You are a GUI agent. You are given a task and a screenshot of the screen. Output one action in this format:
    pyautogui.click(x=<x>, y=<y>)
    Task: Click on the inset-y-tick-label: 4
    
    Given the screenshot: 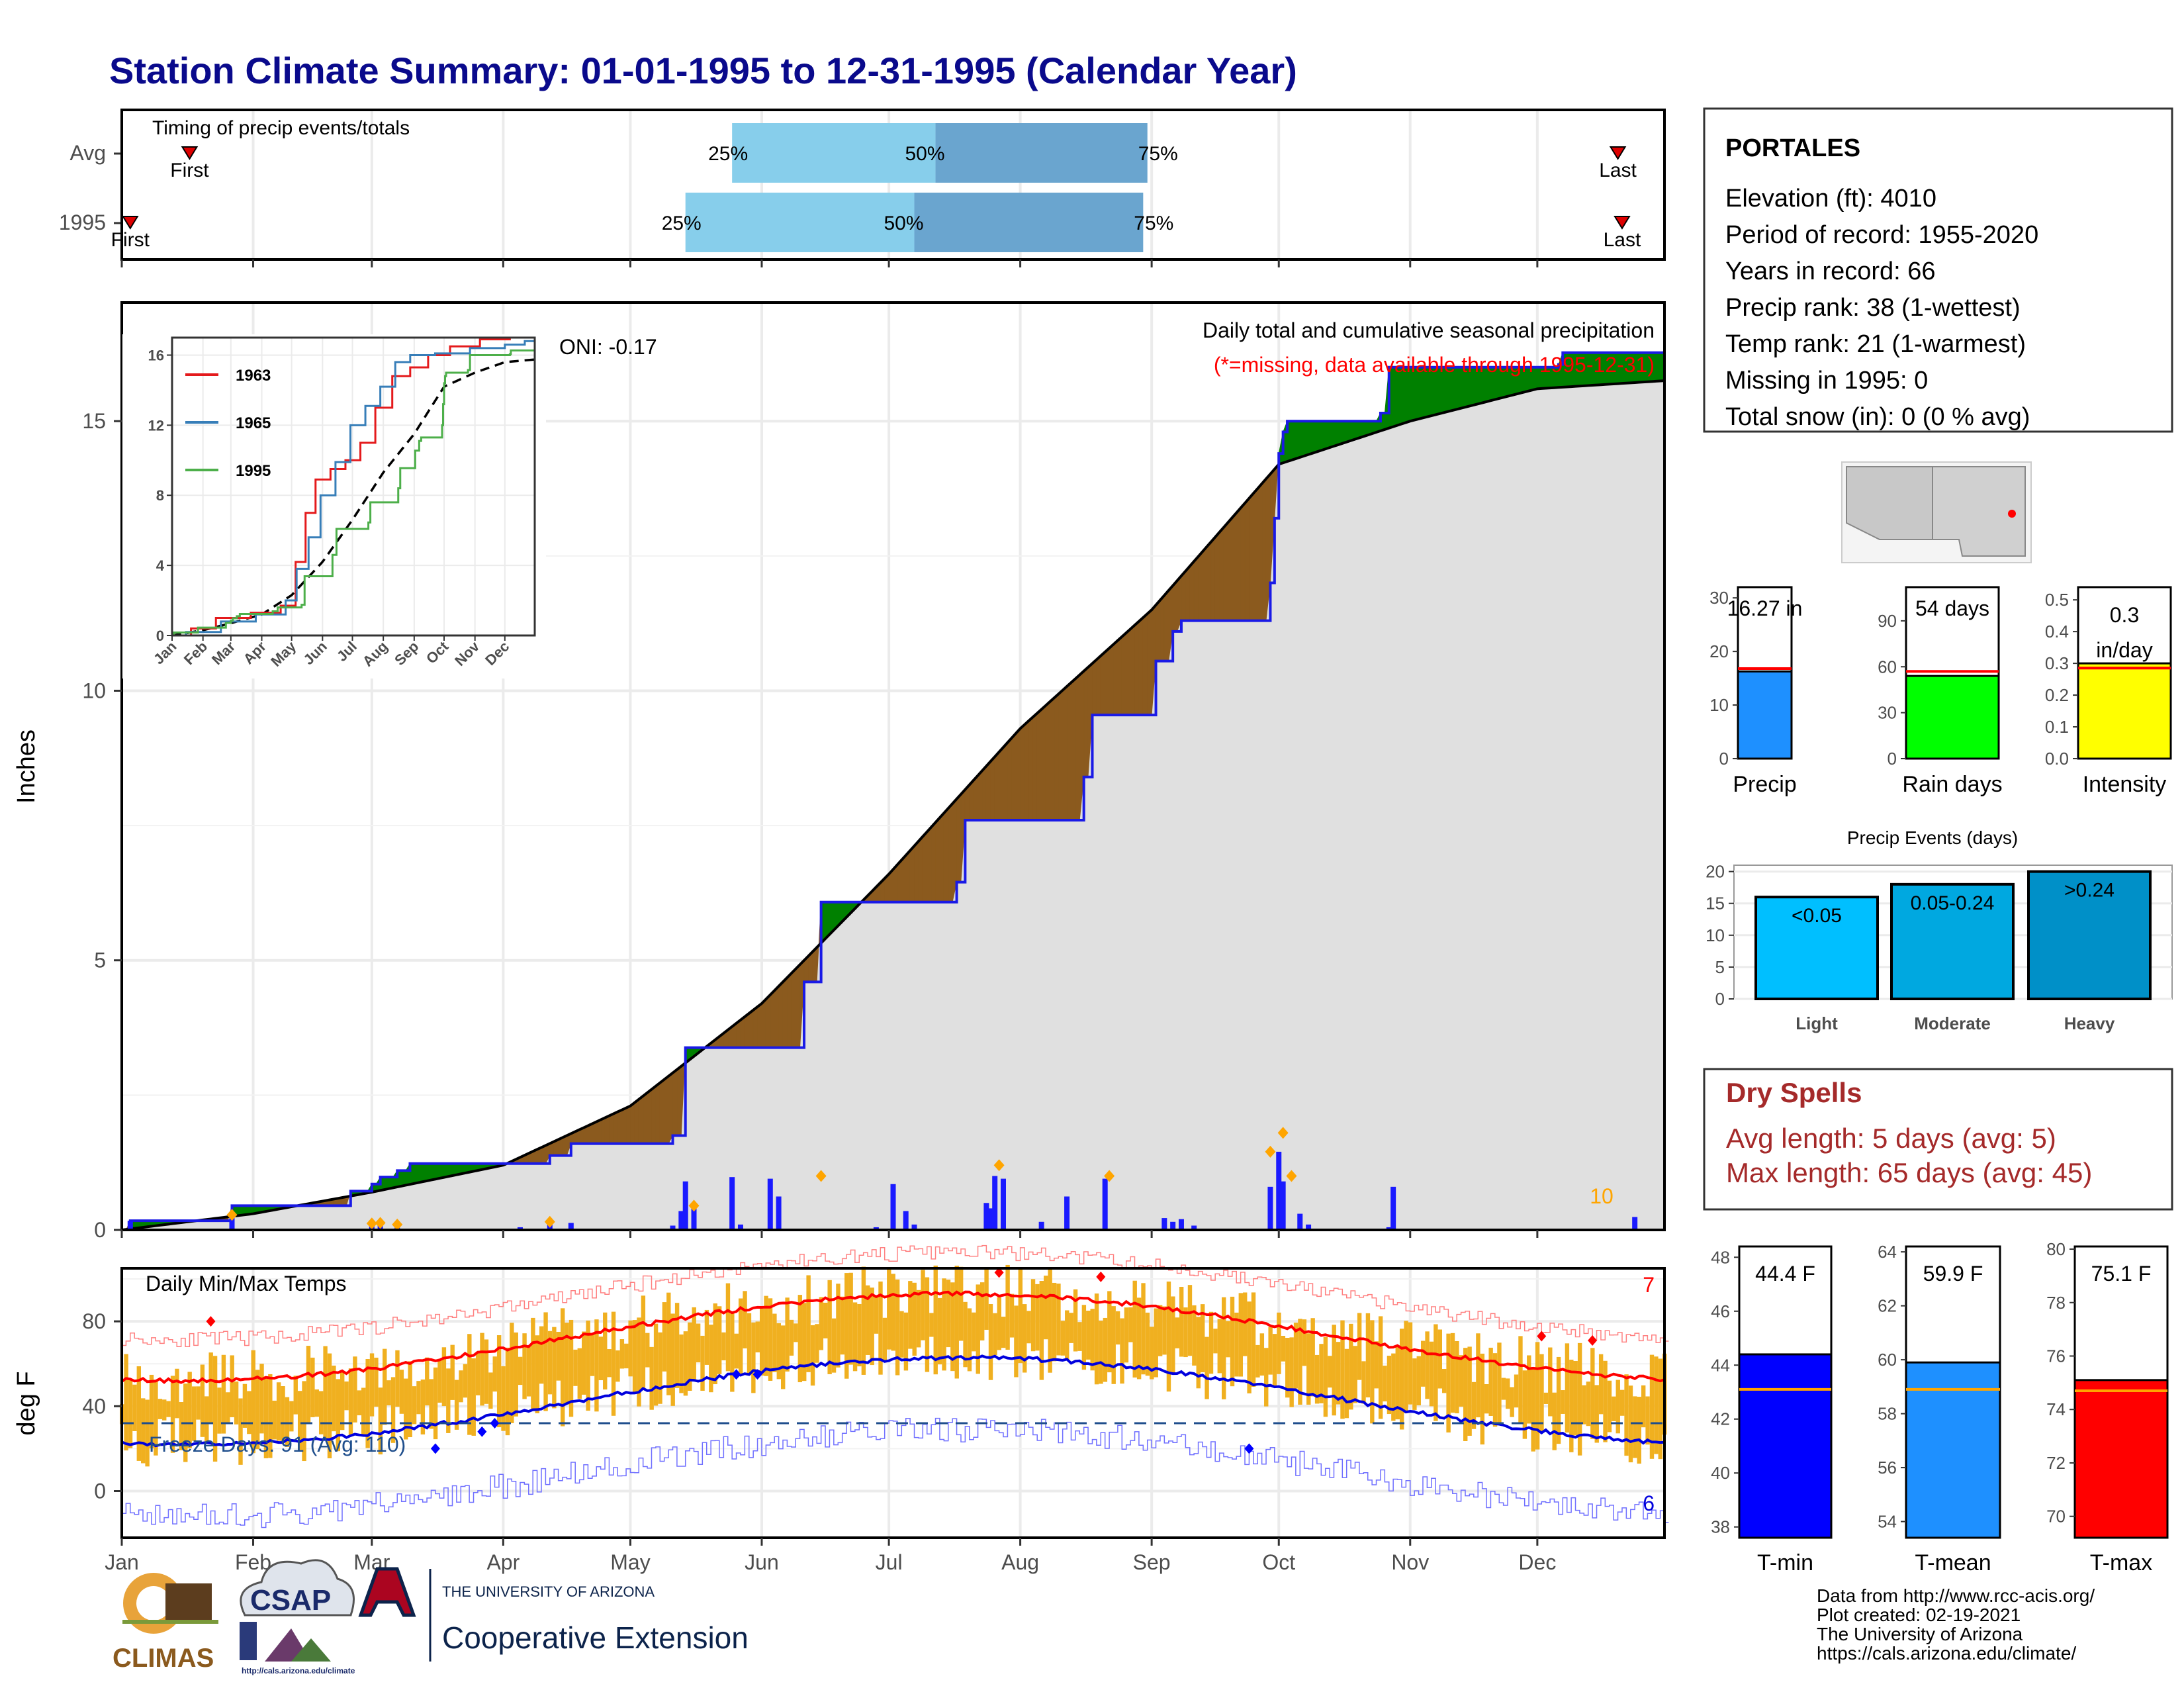 What is the action you would take?
    pyautogui.click(x=160, y=565)
    